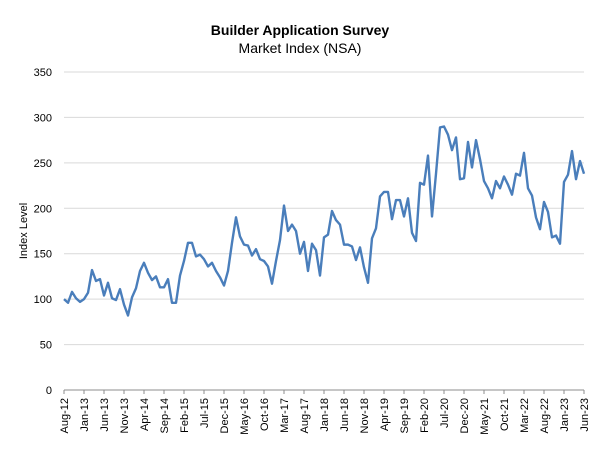 The image size is (600, 451). What do you see at coordinates (105, 415) in the screenshot?
I see `x-tick-label: Jun-13` at bounding box center [105, 415].